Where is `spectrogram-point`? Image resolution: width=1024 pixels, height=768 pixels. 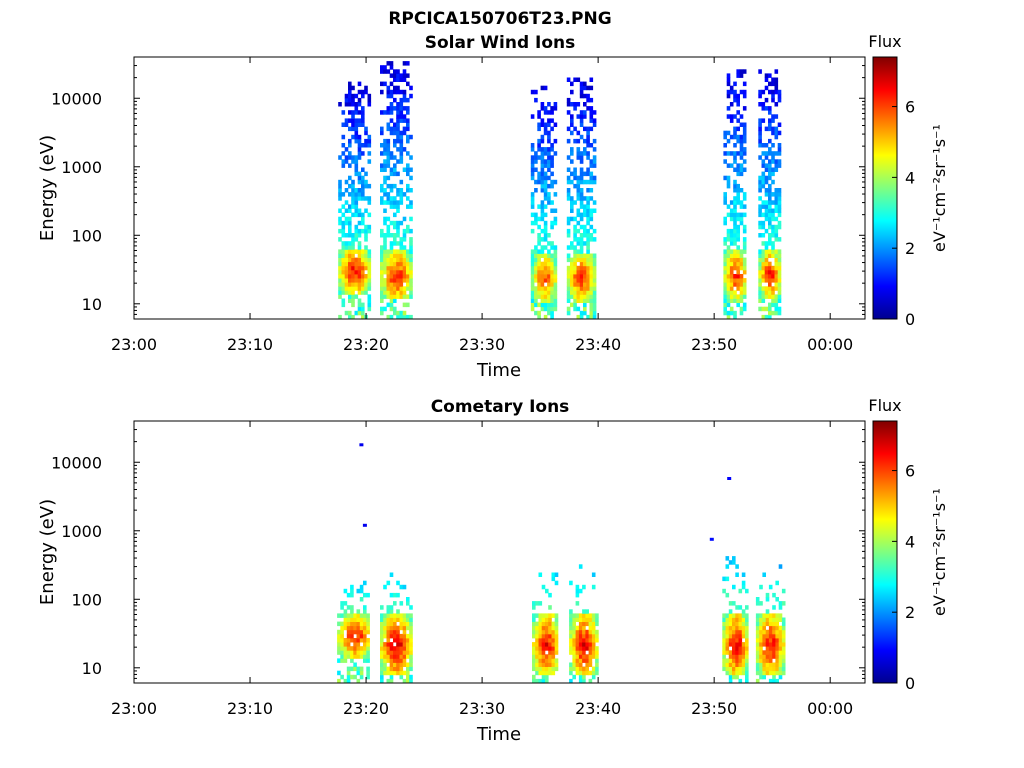
spectrogram-point is located at coordinates (364, 525).